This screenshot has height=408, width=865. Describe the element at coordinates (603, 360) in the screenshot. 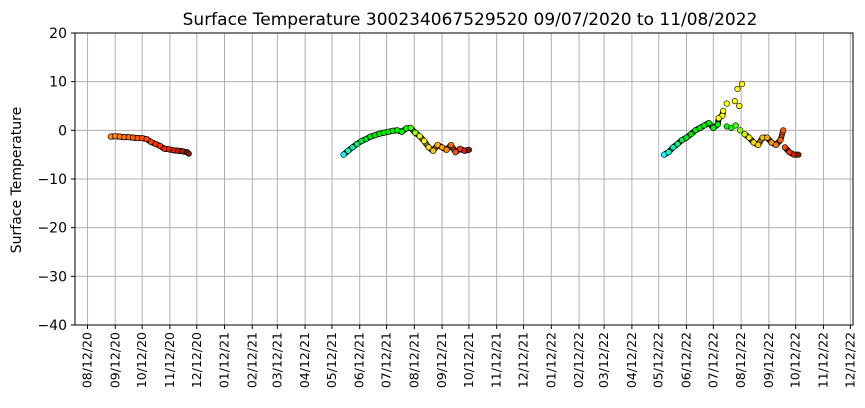

I see `x-tick-label: 03/12/22` at that location.